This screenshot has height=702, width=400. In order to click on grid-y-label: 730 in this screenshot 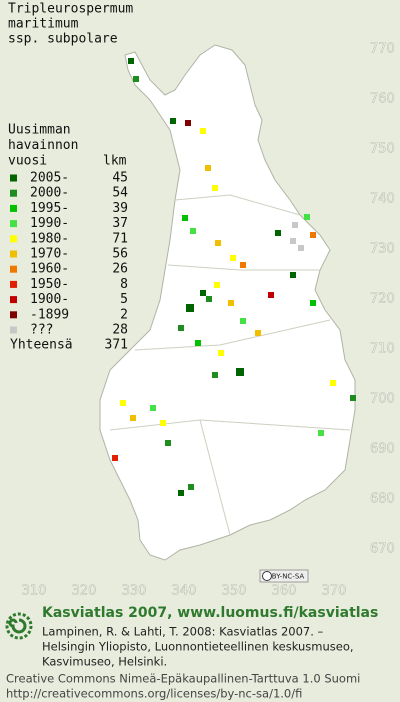, I will do `click(382, 249)`.